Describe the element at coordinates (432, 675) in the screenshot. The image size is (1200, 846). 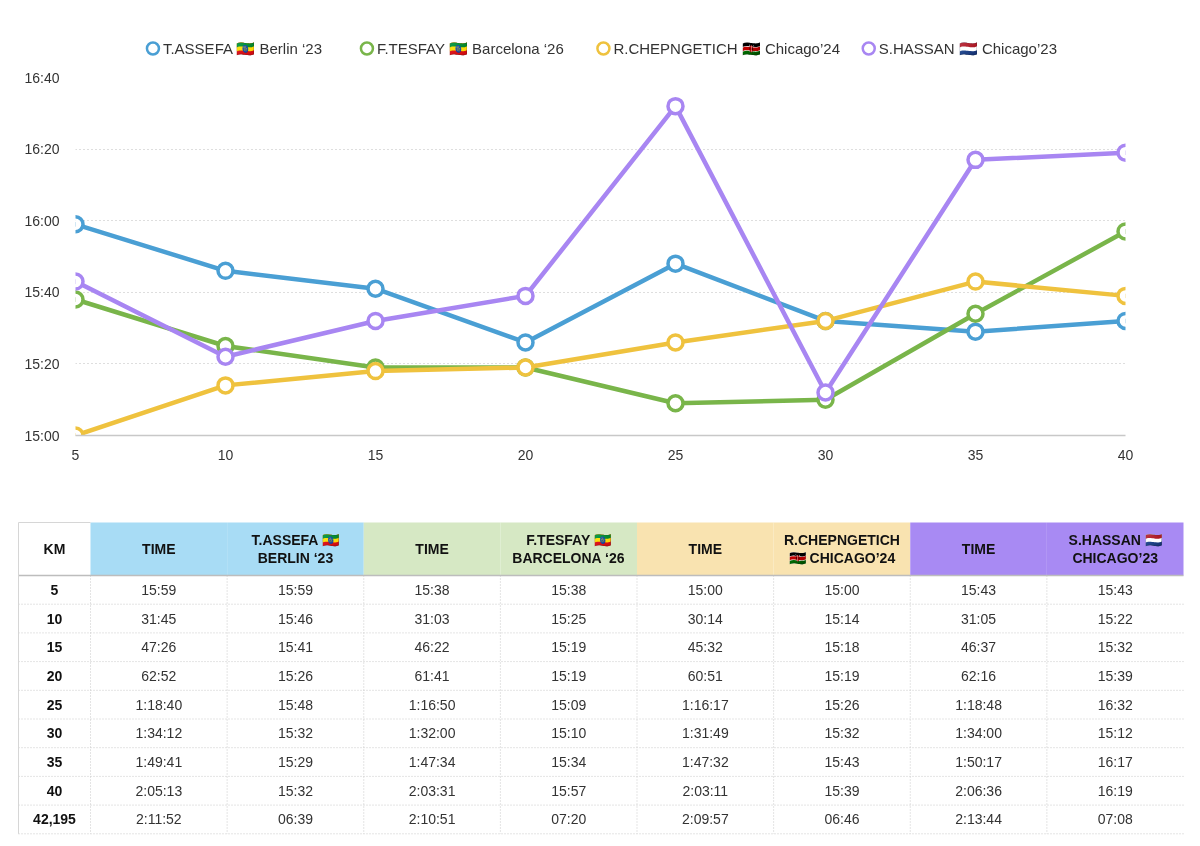
I see `text: 61:41` at that location.